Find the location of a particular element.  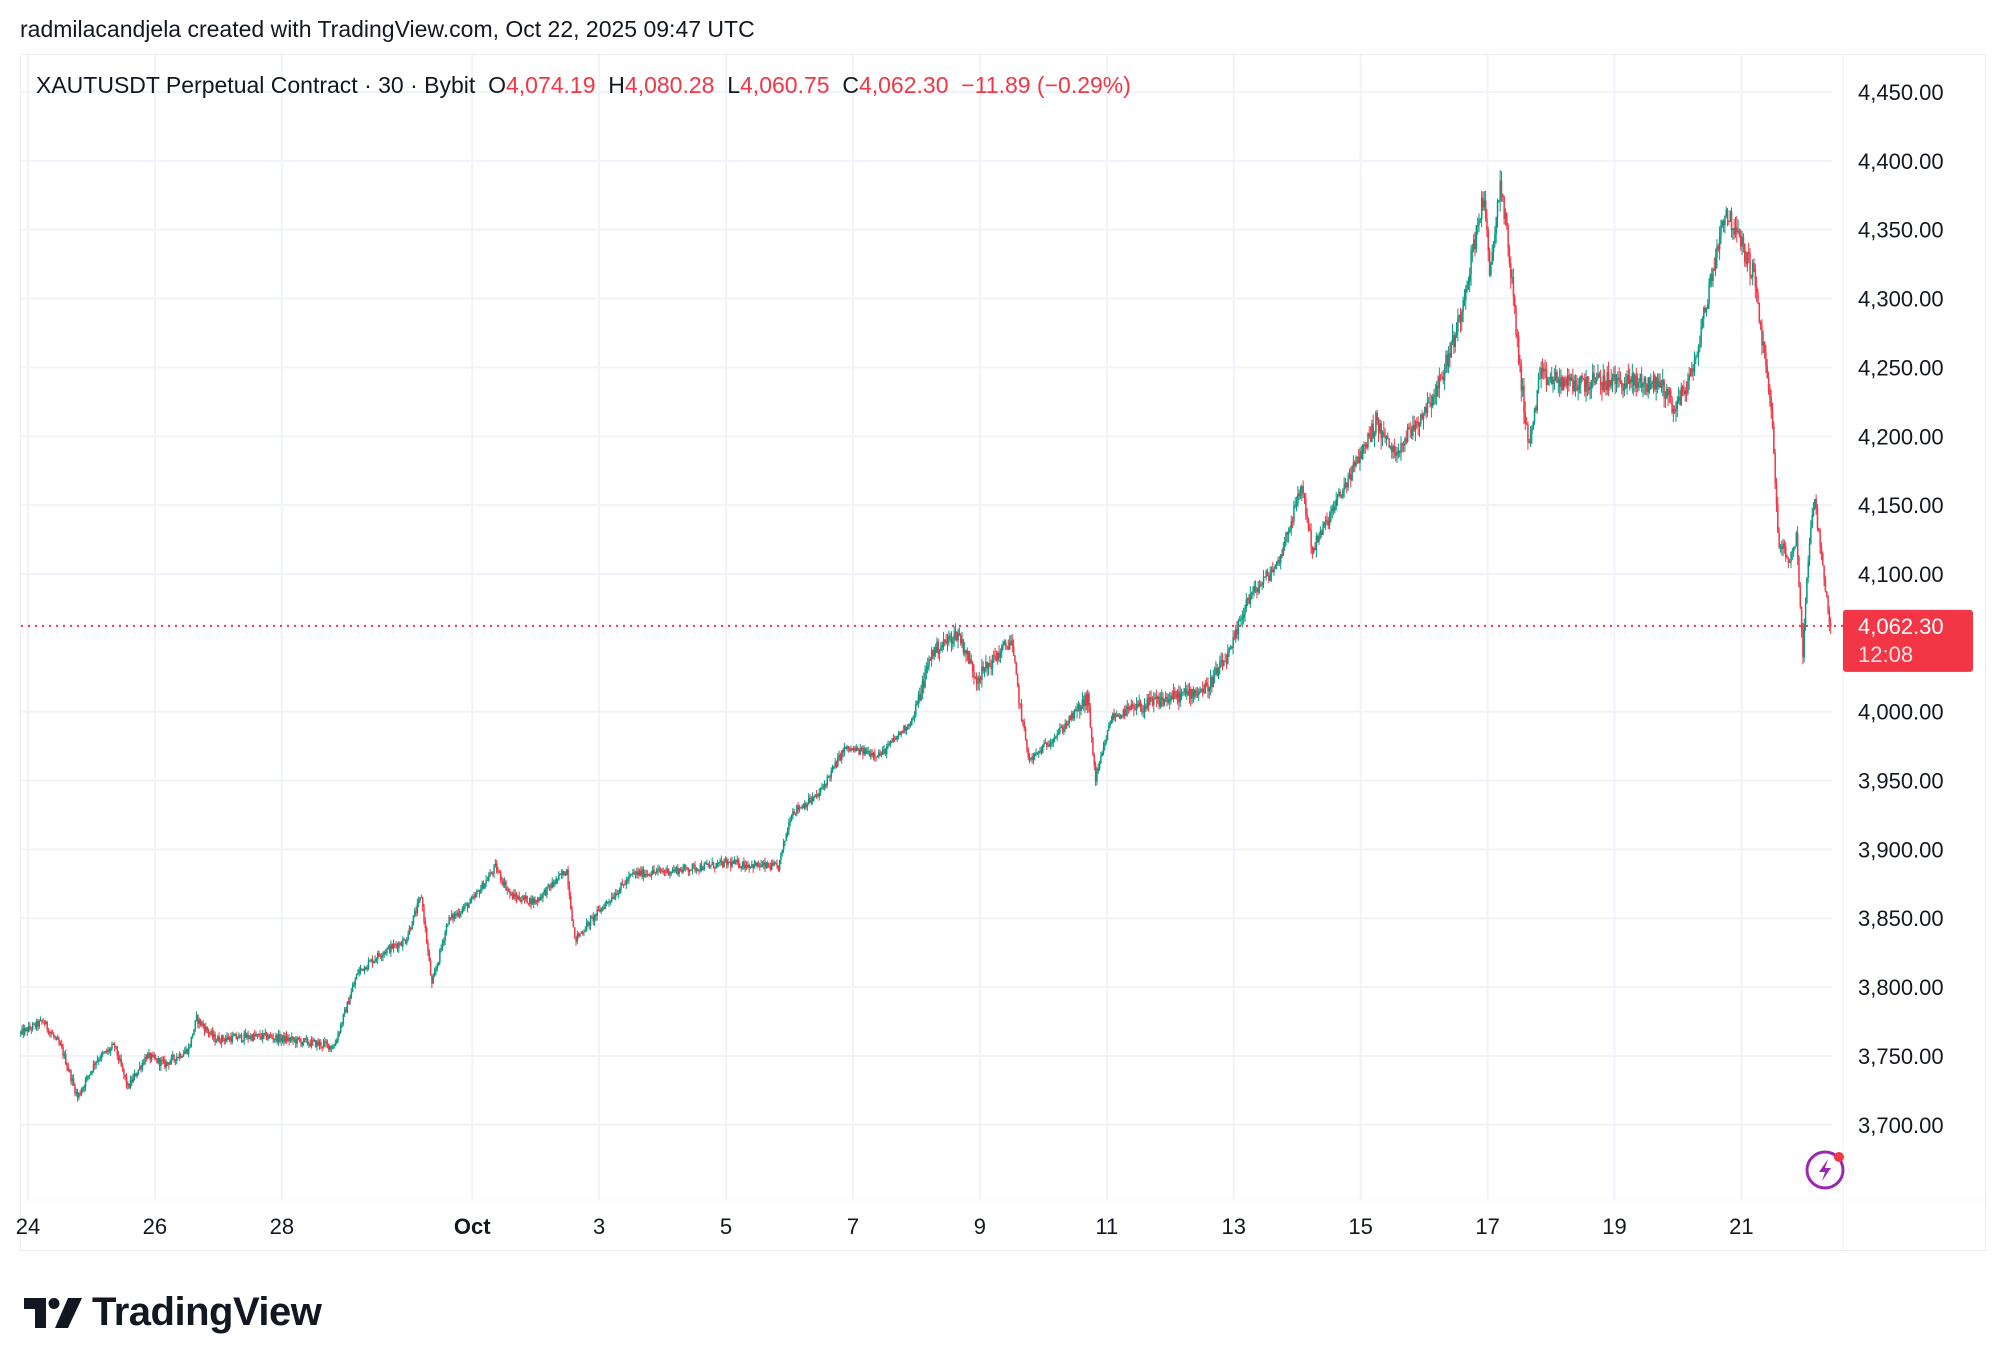

time-axis: 24 26 28 Oct 3 5 7 9 11 13 15 17 19 21 is located at coordinates (885, 1226).